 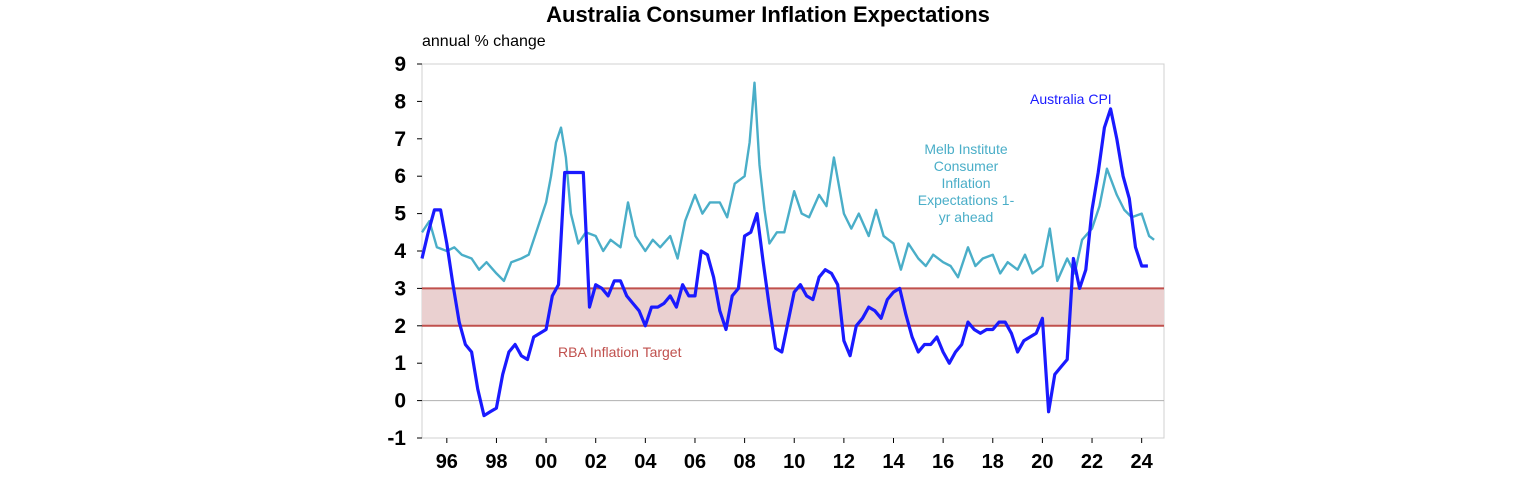 What do you see at coordinates (645, 462) in the screenshot?
I see `x-tick-label: 04` at bounding box center [645, 462].